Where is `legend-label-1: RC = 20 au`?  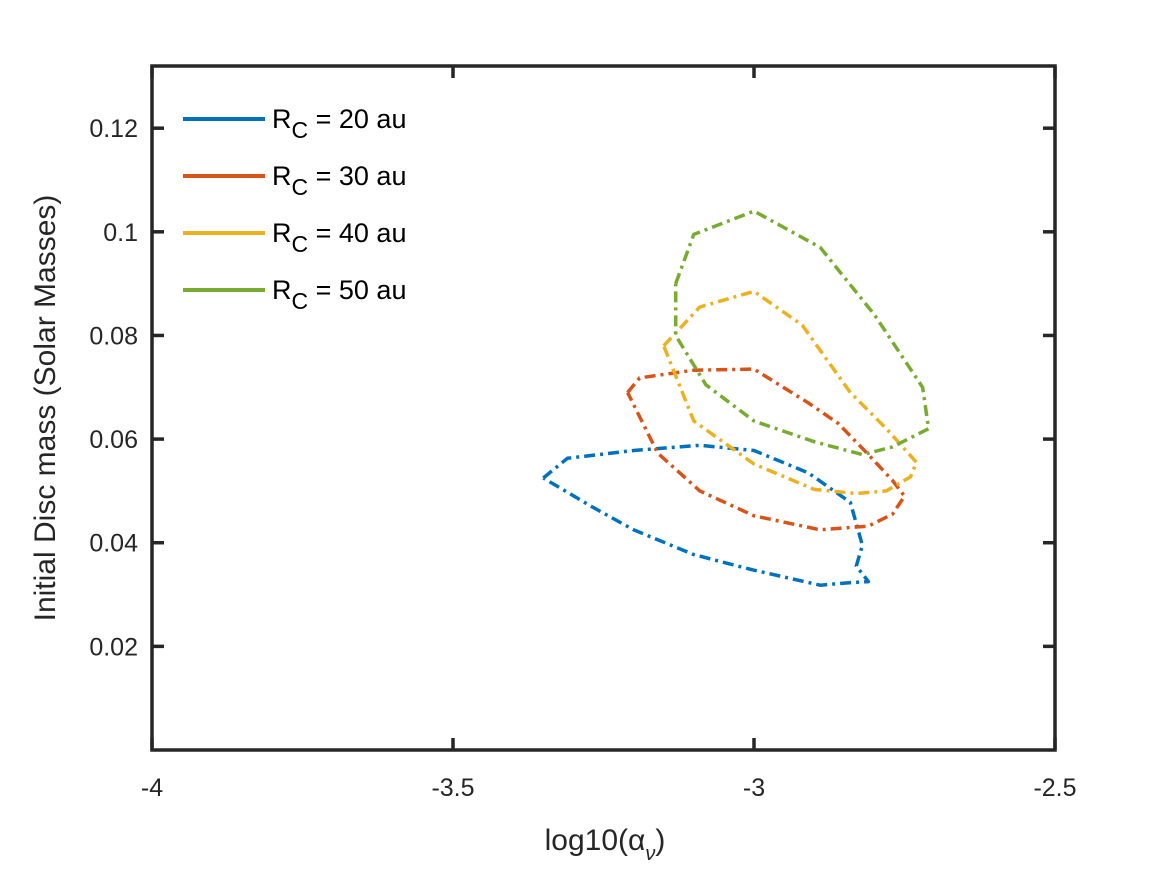
legend-label-1: RC = 20 au is located at coordinates (339, 123).